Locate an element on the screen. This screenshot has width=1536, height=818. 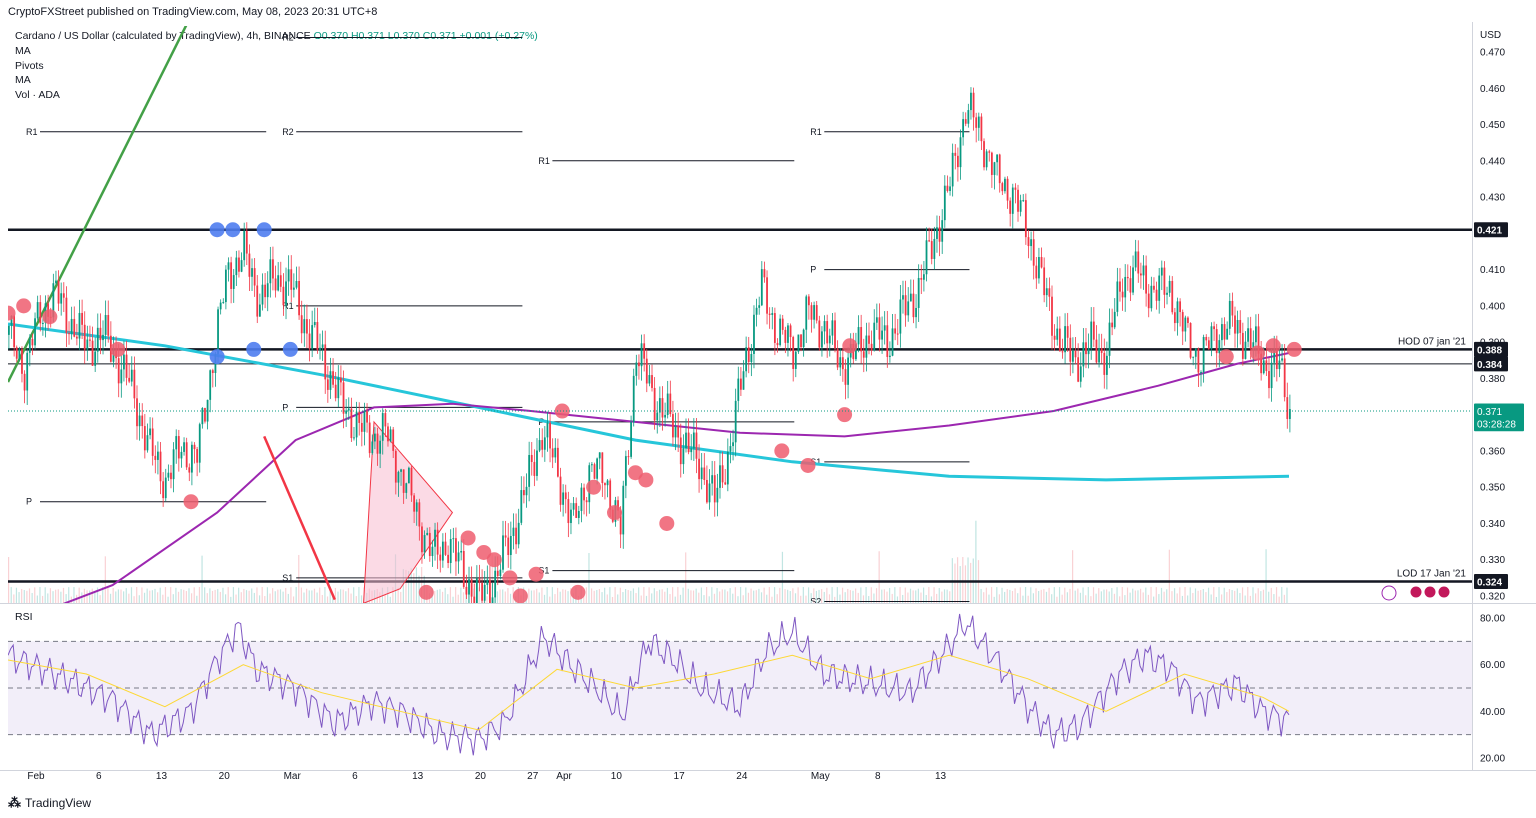
footer-logo-text: TradingView is located at coordinates (58, 803).